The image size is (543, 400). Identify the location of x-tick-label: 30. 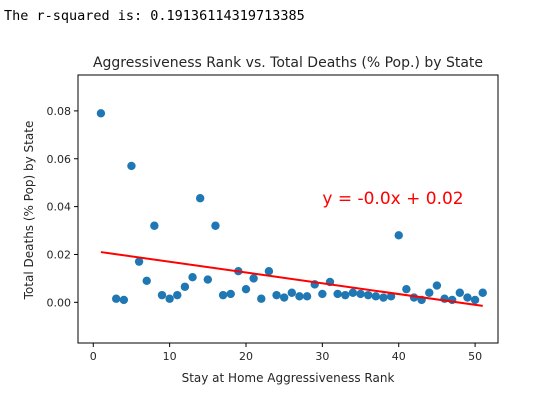
(322, 356).